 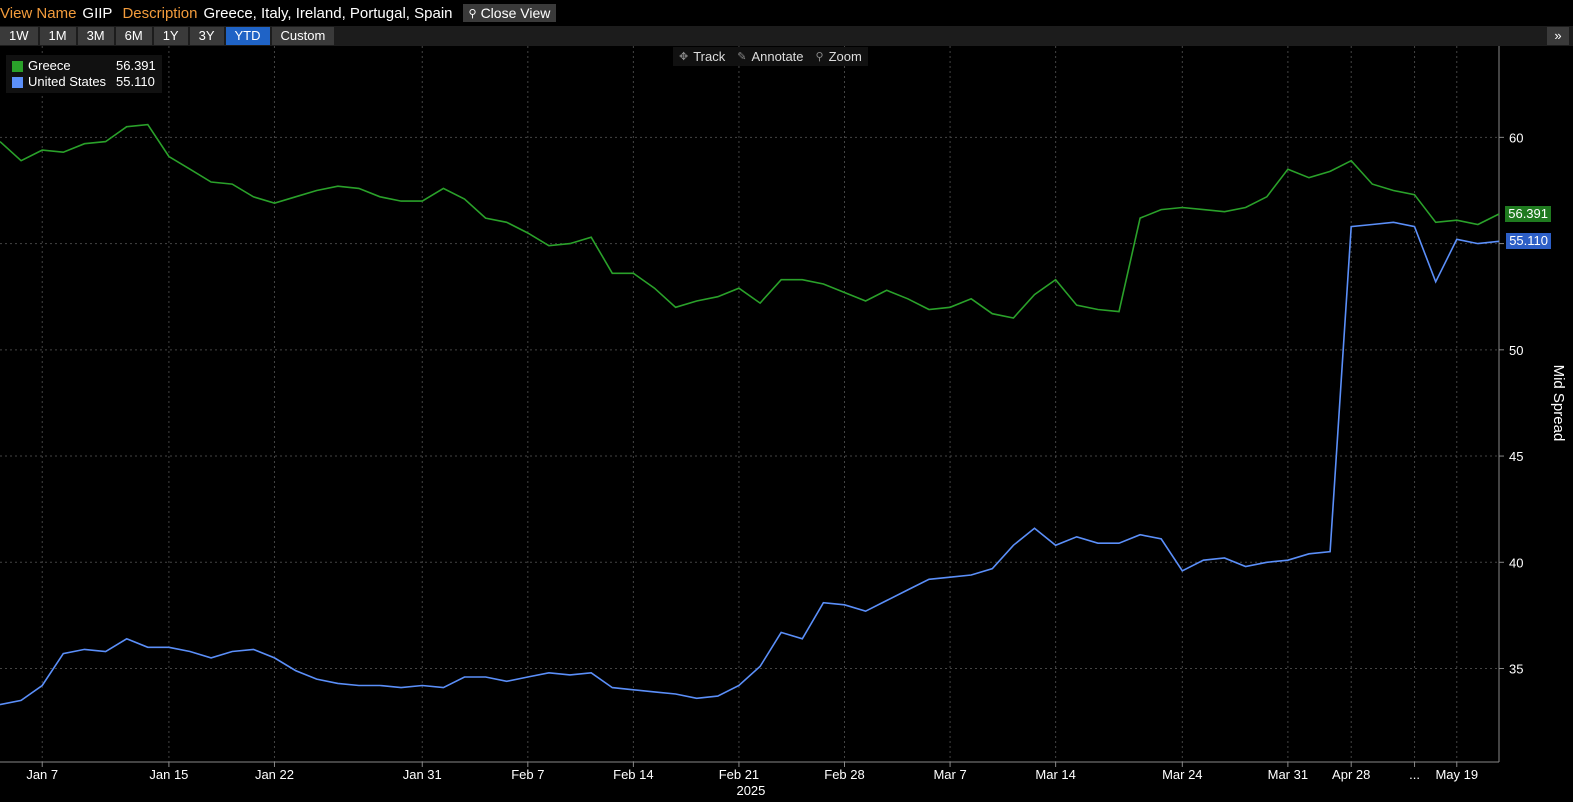 I want to click on track-tool-button: ✥ Track, so click(x=702, y=56).